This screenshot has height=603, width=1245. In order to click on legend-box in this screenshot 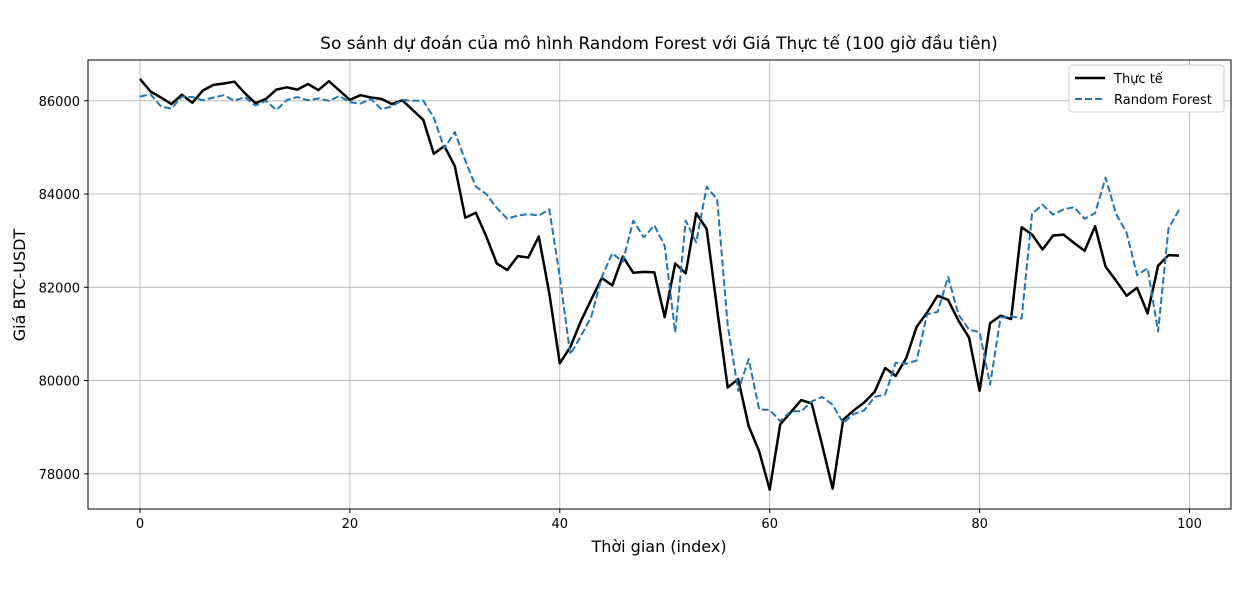, I will do `click(1146, 88)`.